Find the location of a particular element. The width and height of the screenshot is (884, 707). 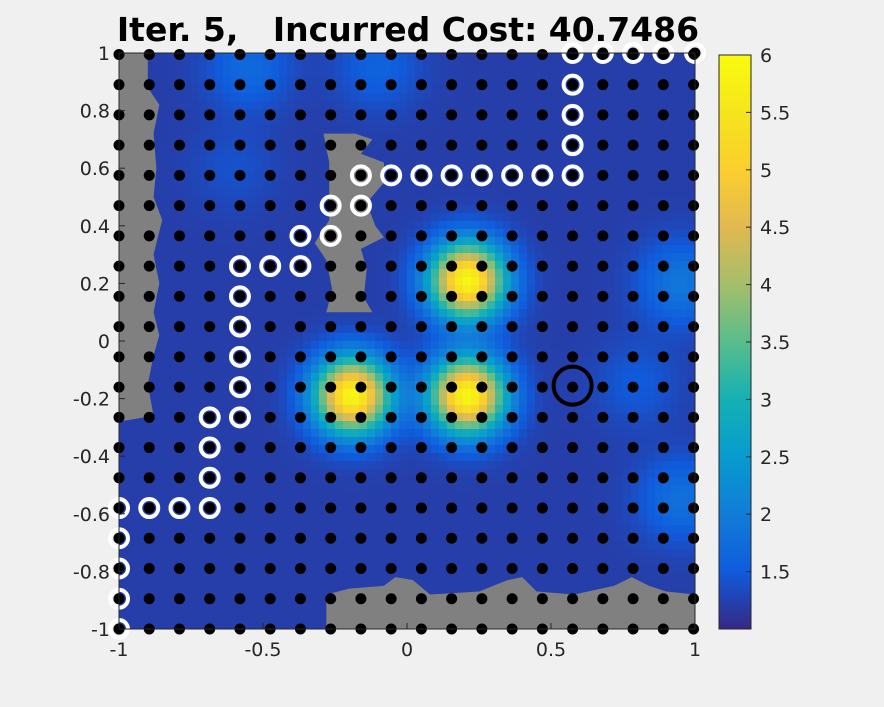

colorbar-tick-label: 5 is located at coordinates (766, 171).